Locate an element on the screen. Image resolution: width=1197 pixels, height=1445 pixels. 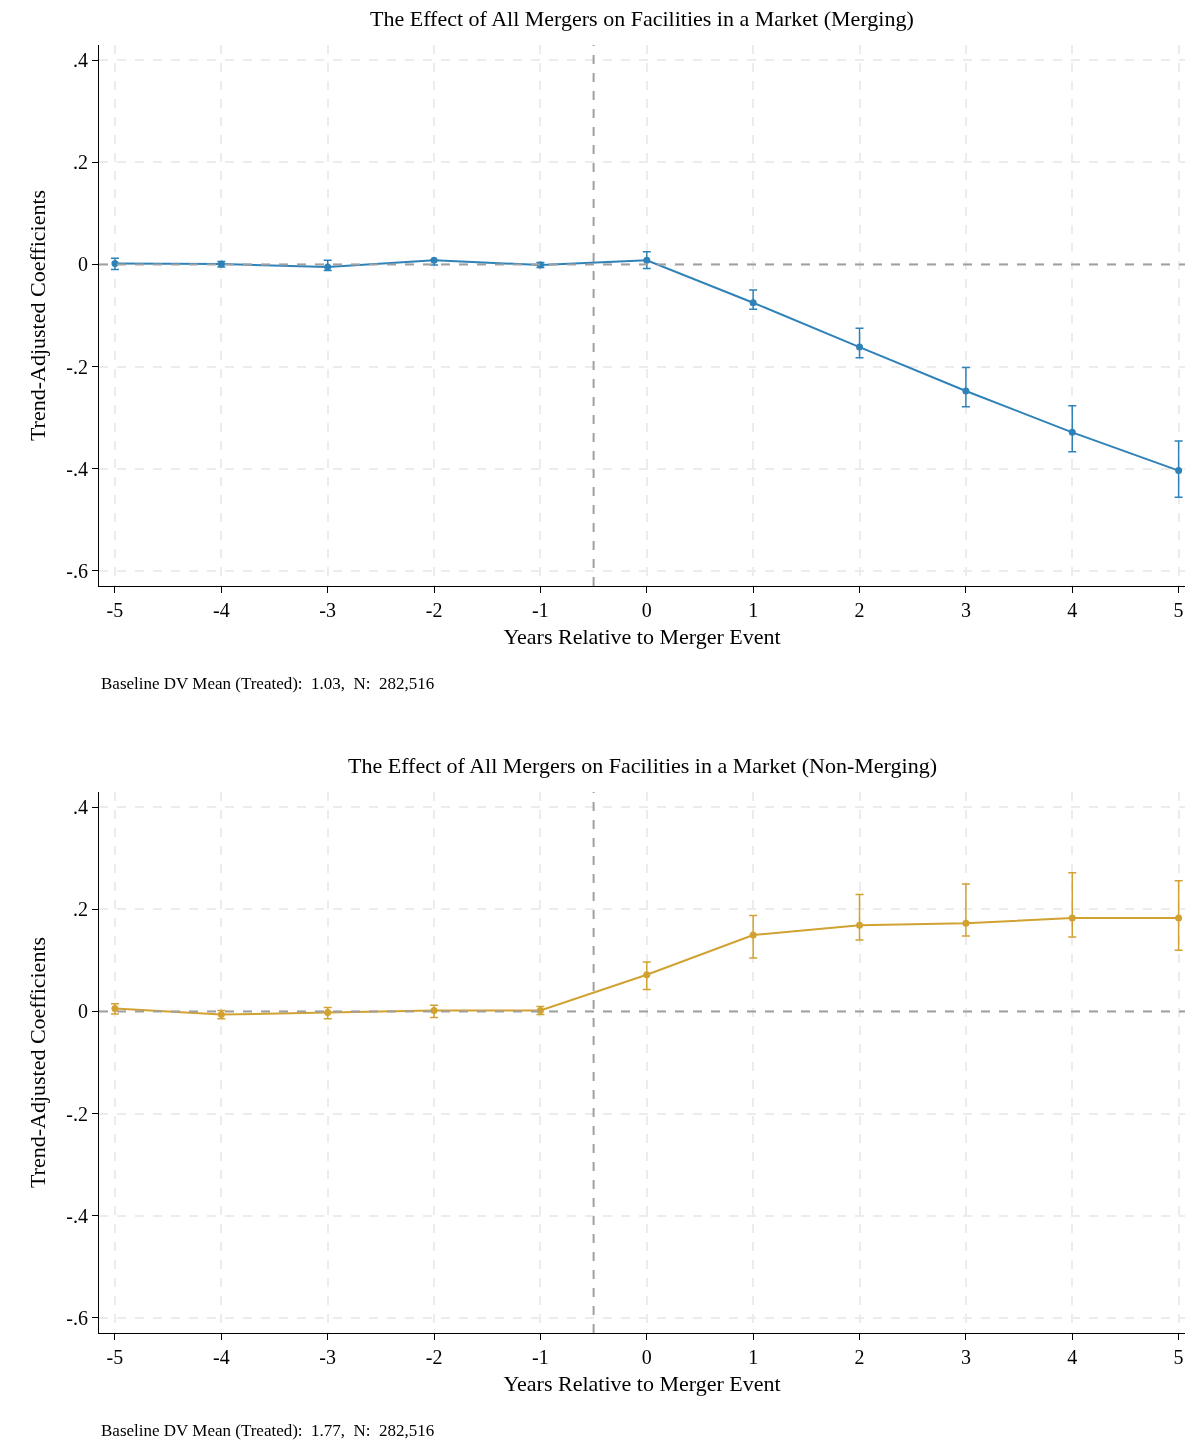
chart-title: The Effect of All Mergers on Facilities in a Market (Merging) is located at coordinates (642, 18).